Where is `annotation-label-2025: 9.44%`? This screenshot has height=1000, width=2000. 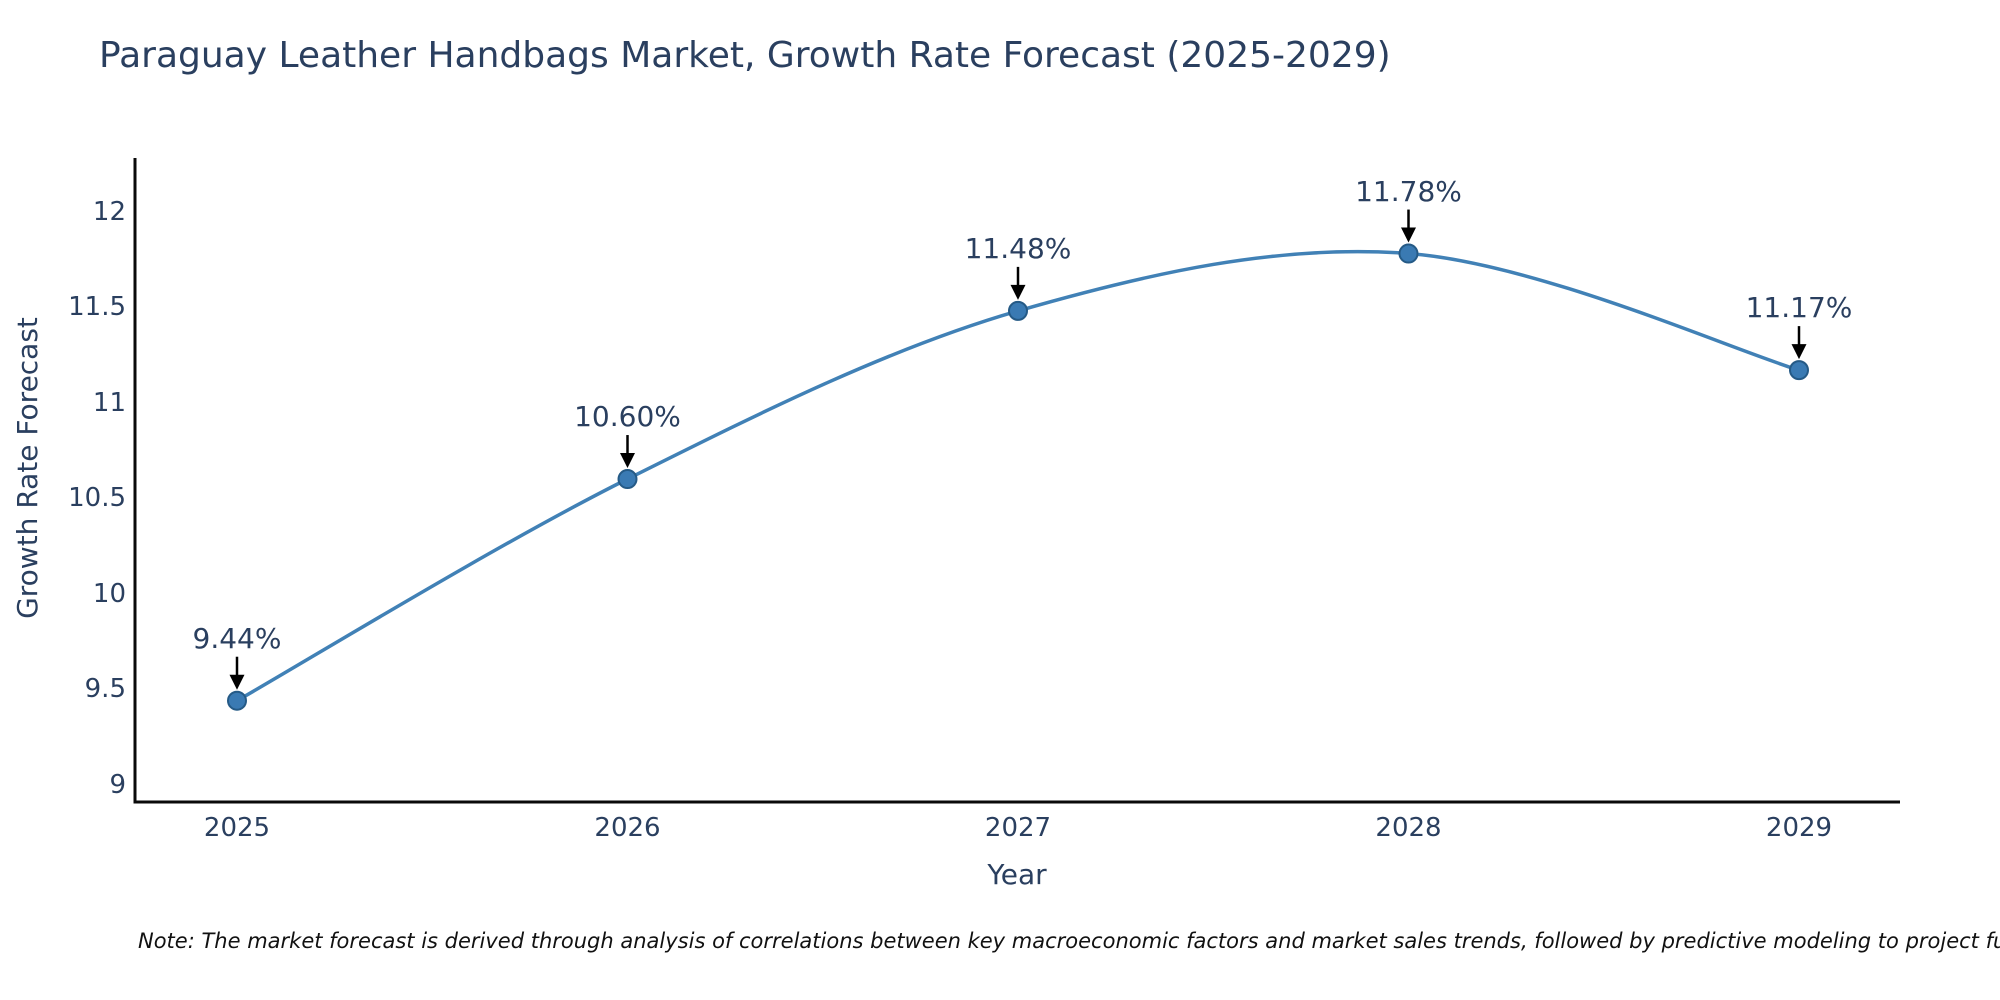 annotation-label-2025: 9.44% is located at coordinates (237, 638).